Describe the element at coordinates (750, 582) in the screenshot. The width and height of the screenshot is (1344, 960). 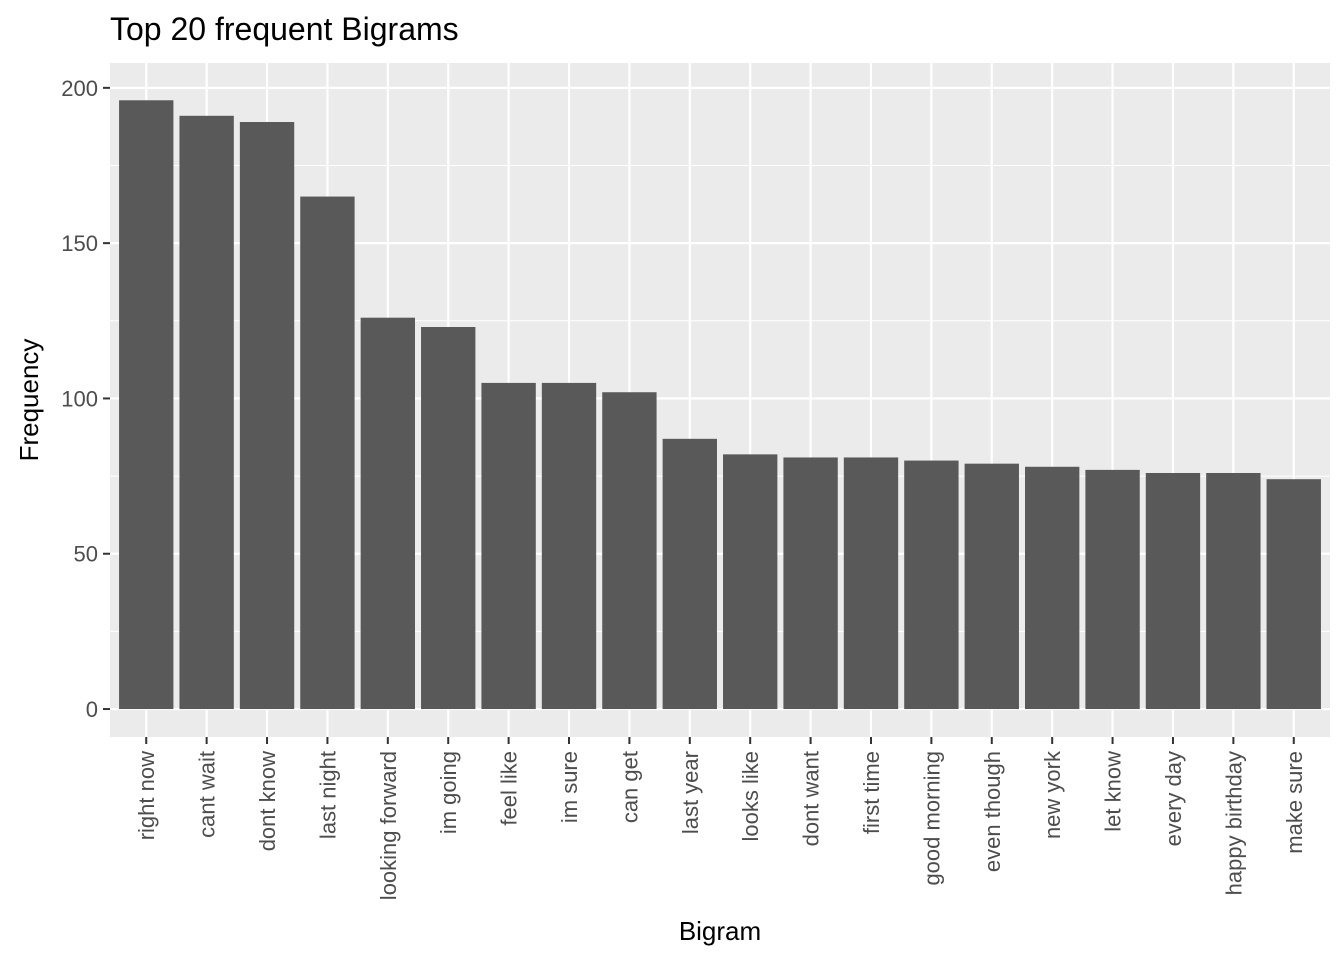
I see `bar-looks-like` at that location.